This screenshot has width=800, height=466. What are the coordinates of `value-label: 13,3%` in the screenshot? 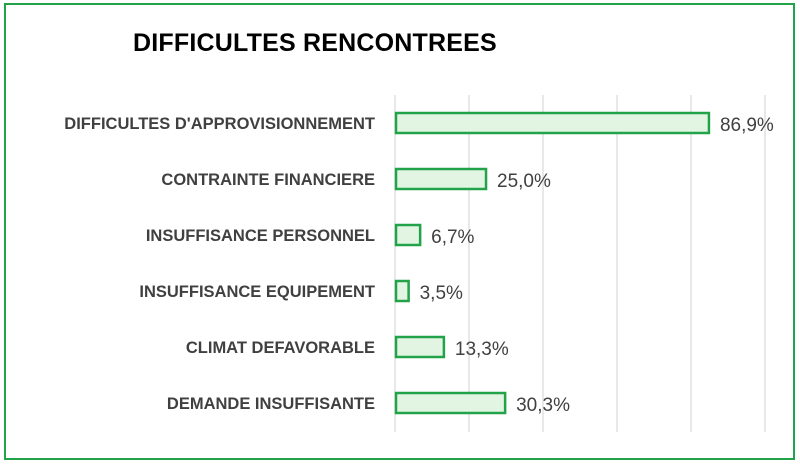 It's located at (482, 349).